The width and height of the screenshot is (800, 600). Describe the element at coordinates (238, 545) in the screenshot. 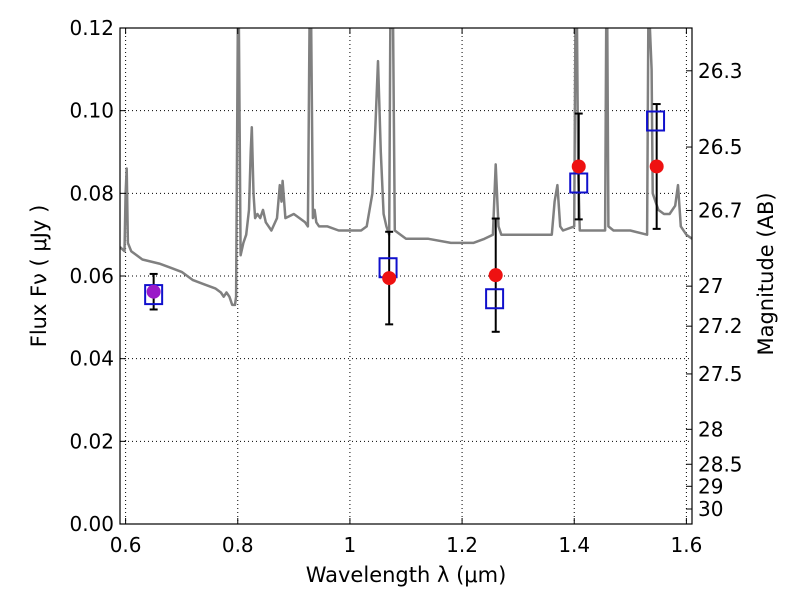

I see `x-tick-label: 0.8` at that location.